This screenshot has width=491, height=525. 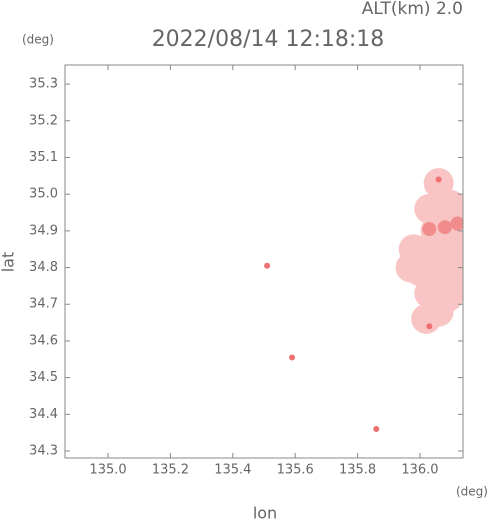 I want to click on chart-title: 2022/08/14 12:18:18, so click(x=268, y=39).